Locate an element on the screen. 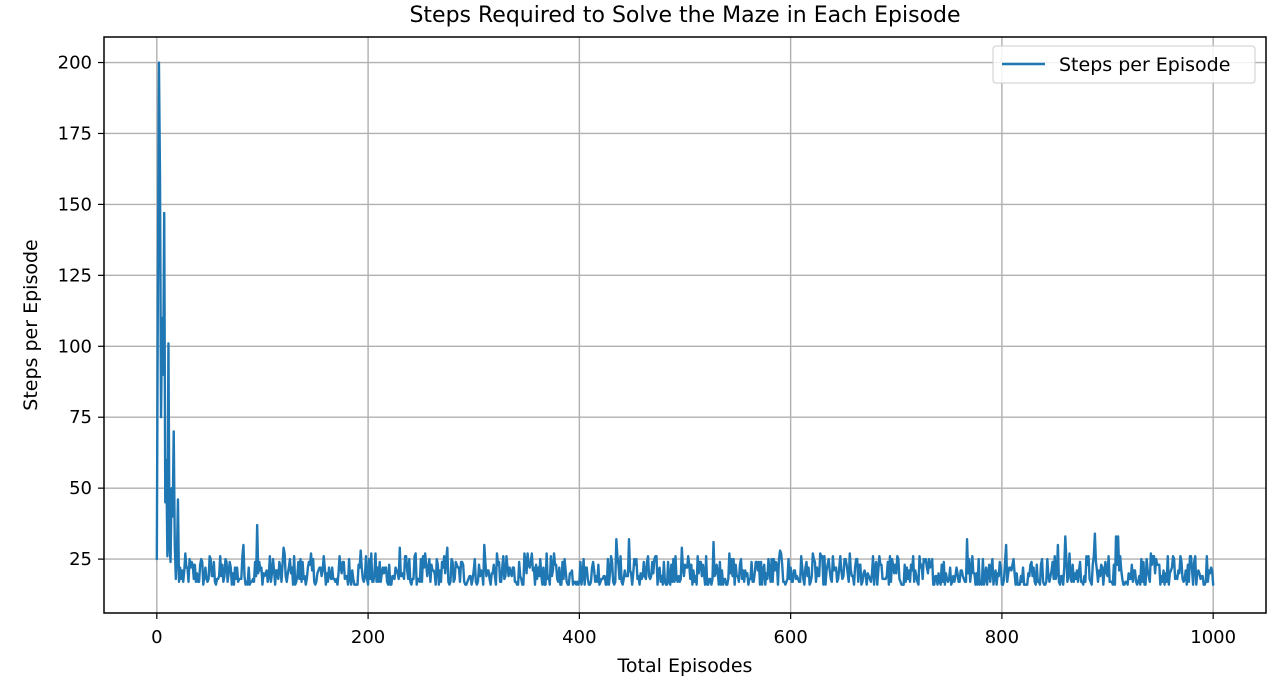 The width and height of the screenshot is (1276, 692). y-tick-label: 100 is located at coordinates (75, 346).